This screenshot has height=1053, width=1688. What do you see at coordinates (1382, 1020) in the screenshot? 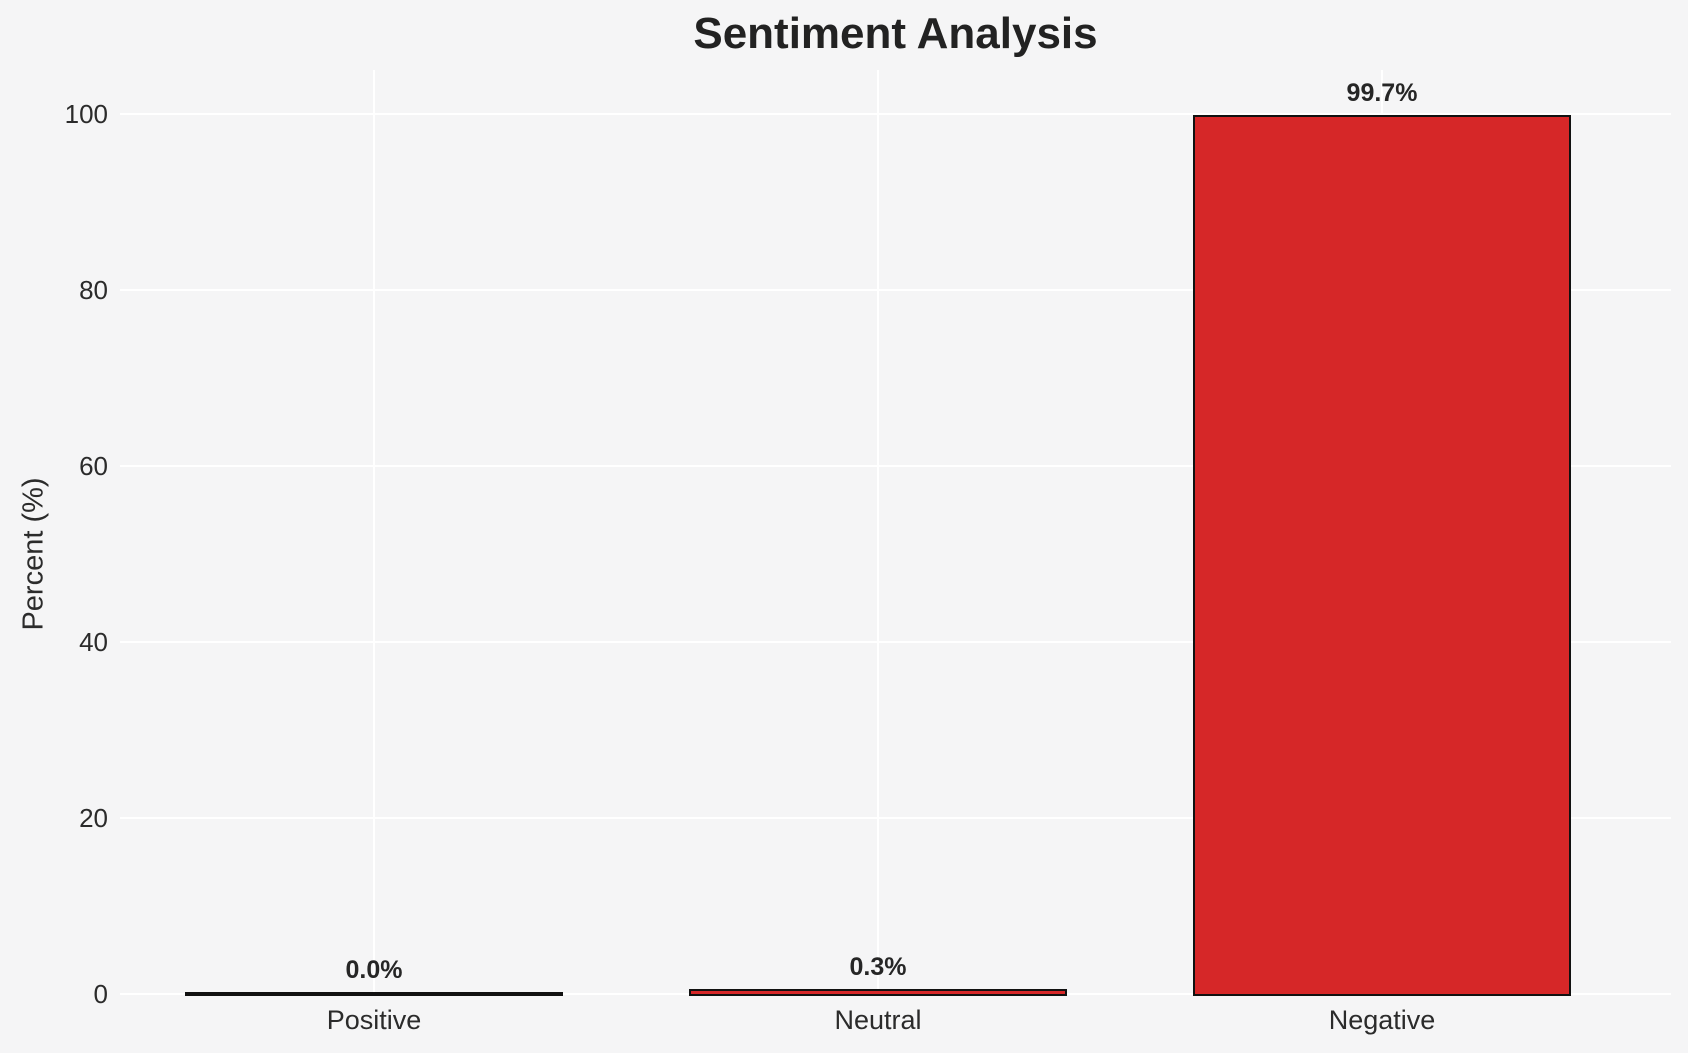
I see `x-tick-label: Negative` at bounding box center [1382, 1020].